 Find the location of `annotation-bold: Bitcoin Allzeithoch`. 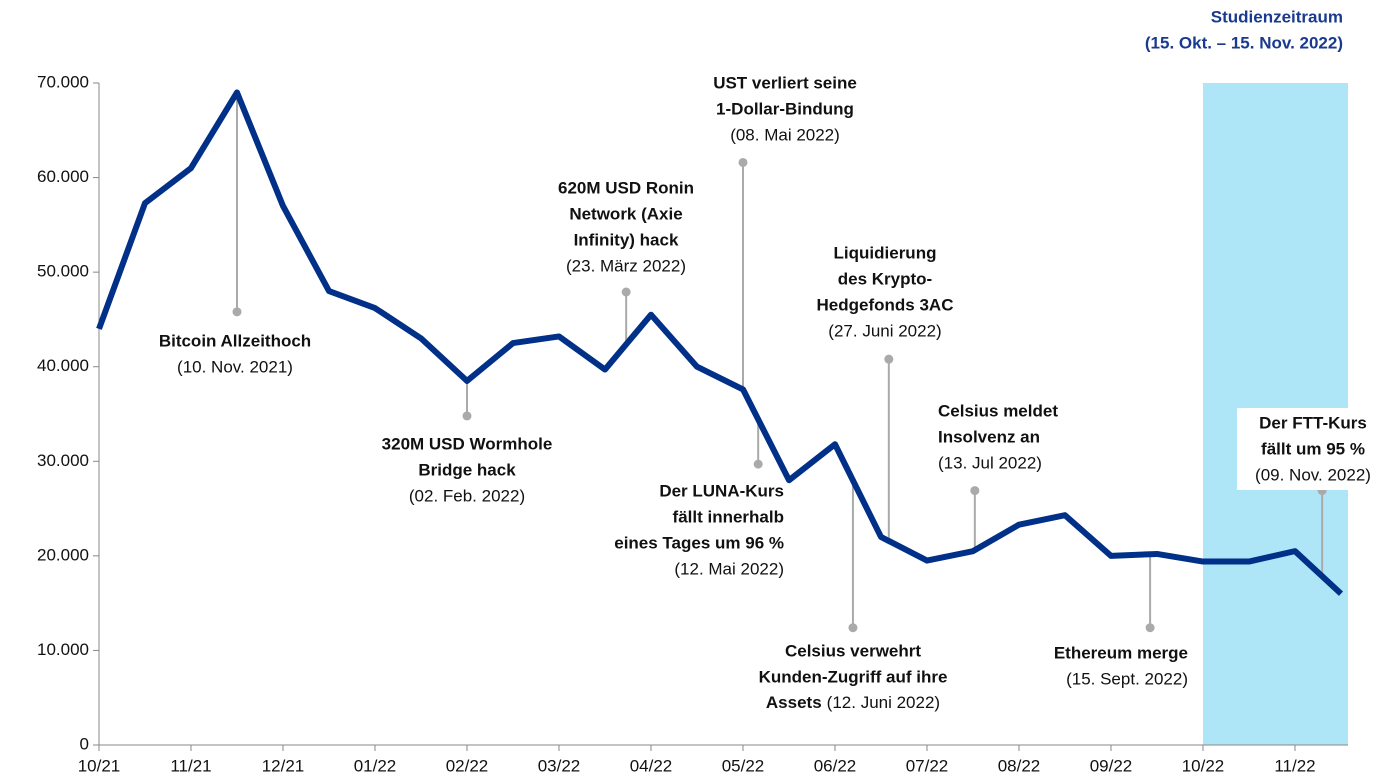

annotation-bold: Bitcoin Allzeithoch is located at coordinates (235, 340).